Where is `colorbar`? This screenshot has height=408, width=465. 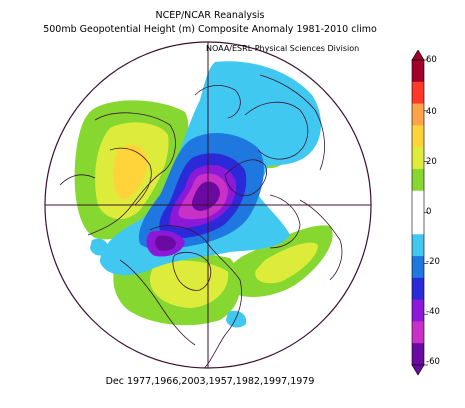 colorbar is located at coordinates (419, 213).